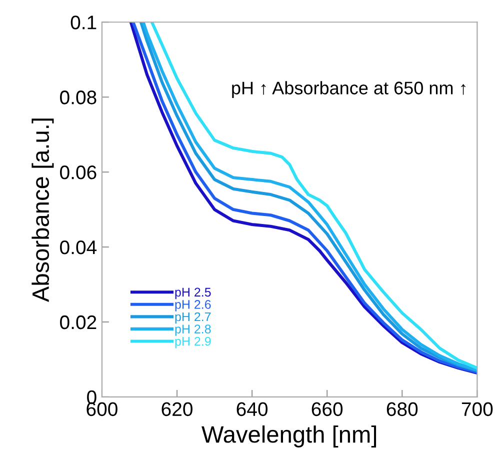  What do you see at coordinates (78, 97) in the screenshot?
I see `y-tick-label: 0.08` at bounding box center [78, 97].